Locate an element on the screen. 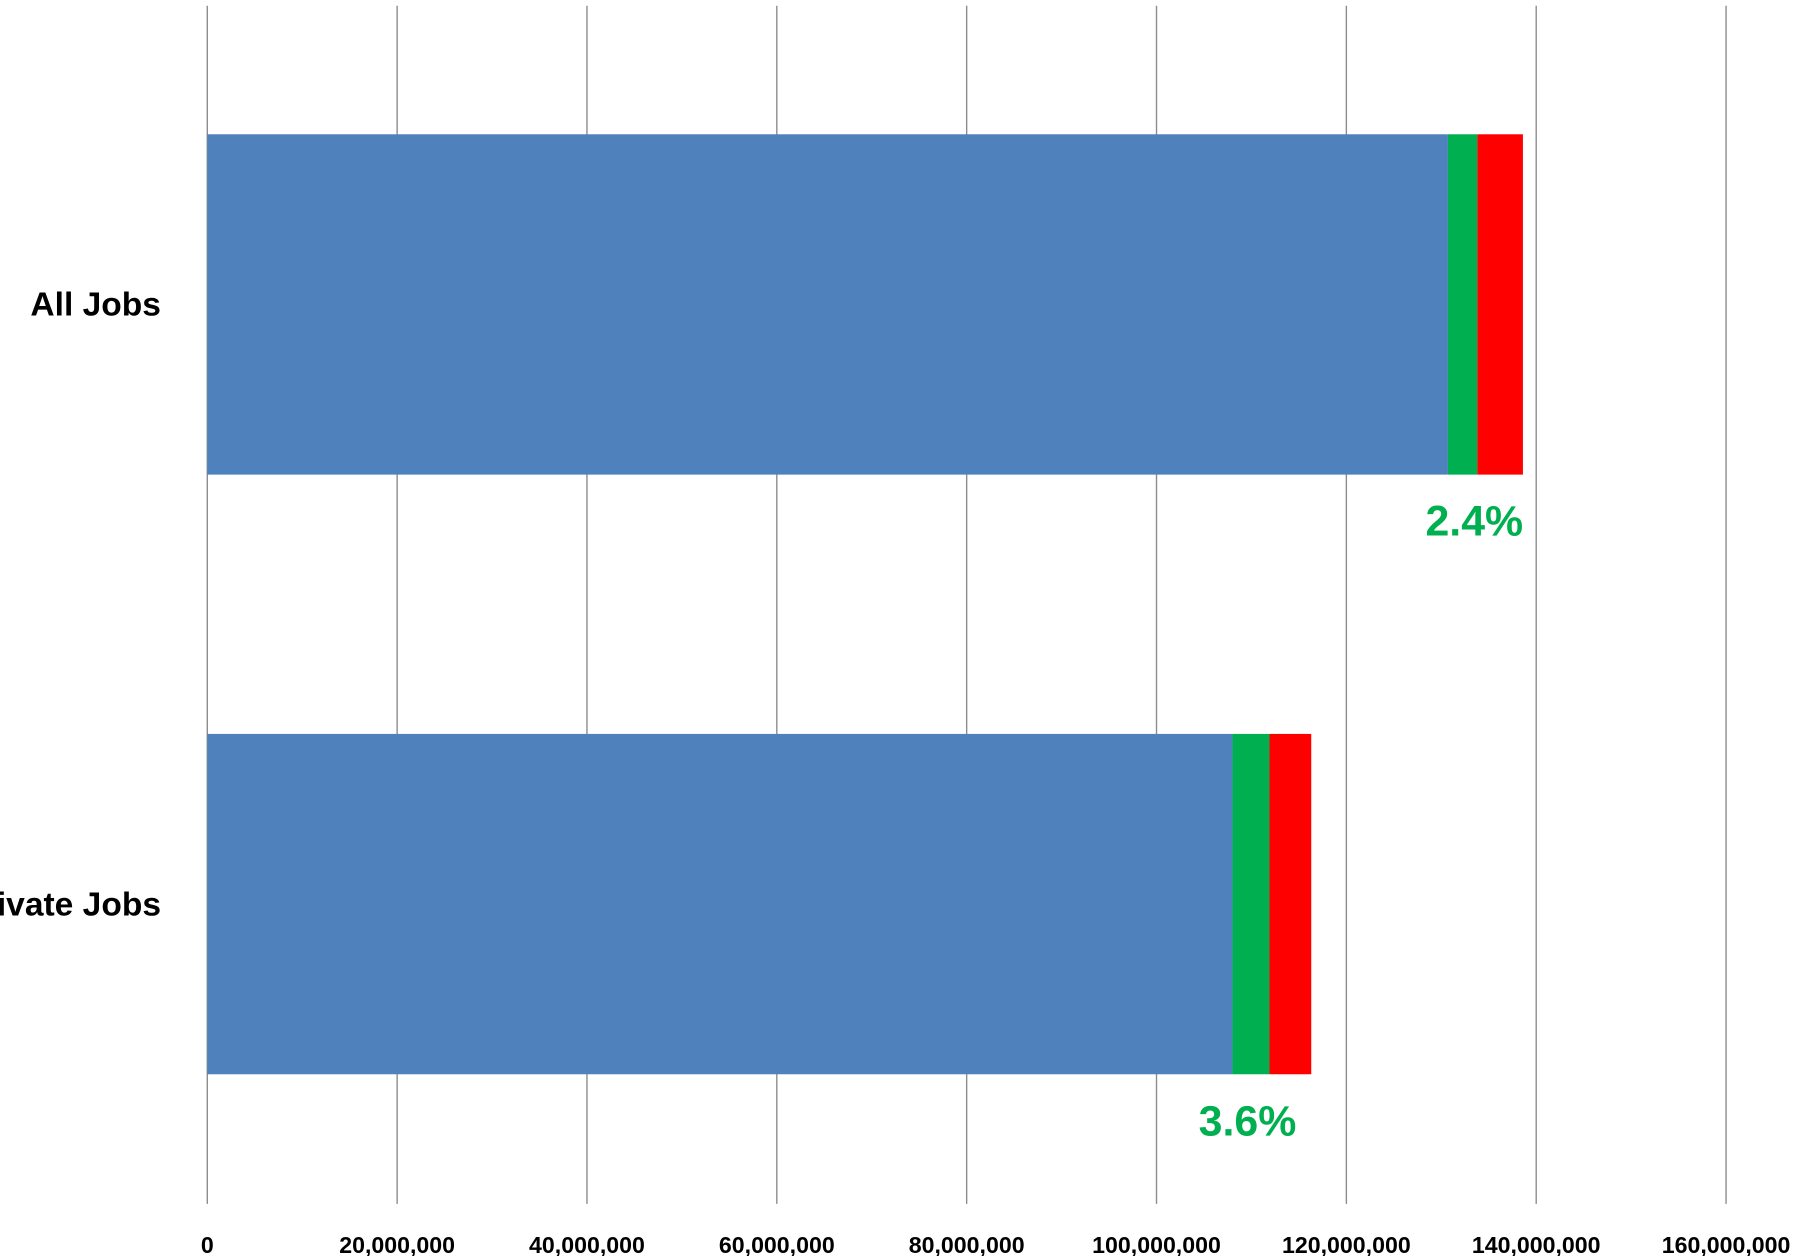 The image size is (1806, 1256). x-tick-label: 120,000,000 is located at coordinates (1346, 1244).